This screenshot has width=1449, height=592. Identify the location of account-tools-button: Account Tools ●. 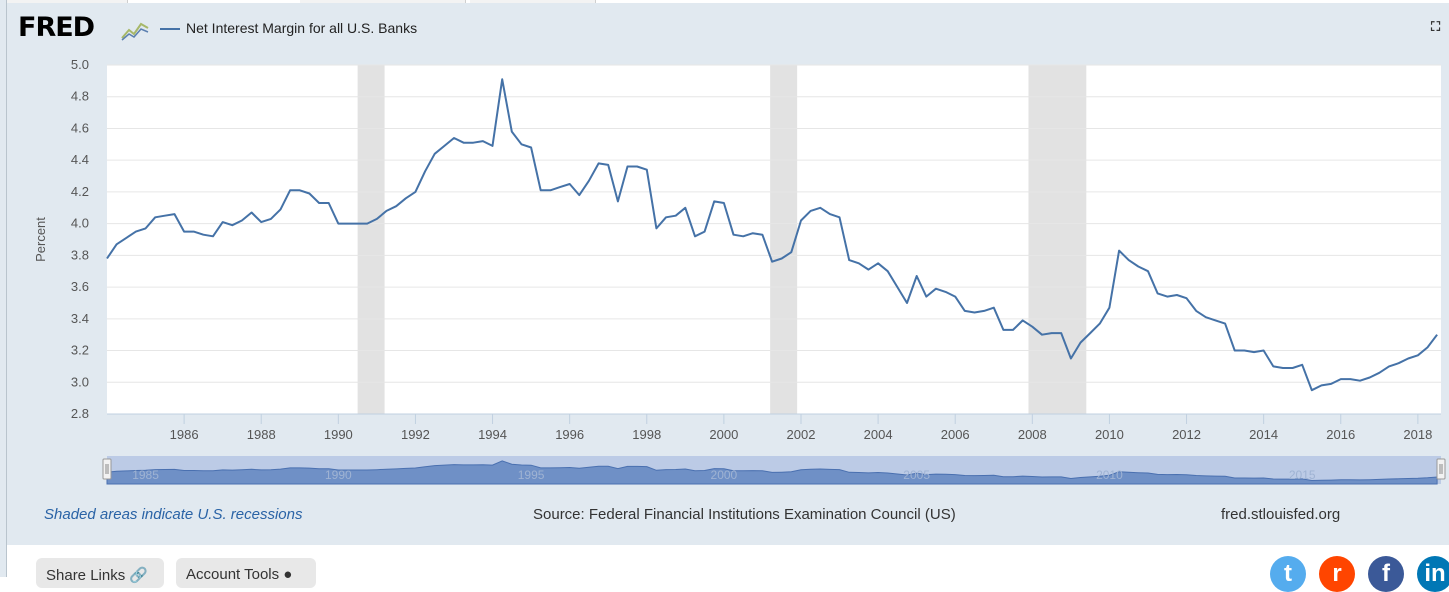
(246, 573).